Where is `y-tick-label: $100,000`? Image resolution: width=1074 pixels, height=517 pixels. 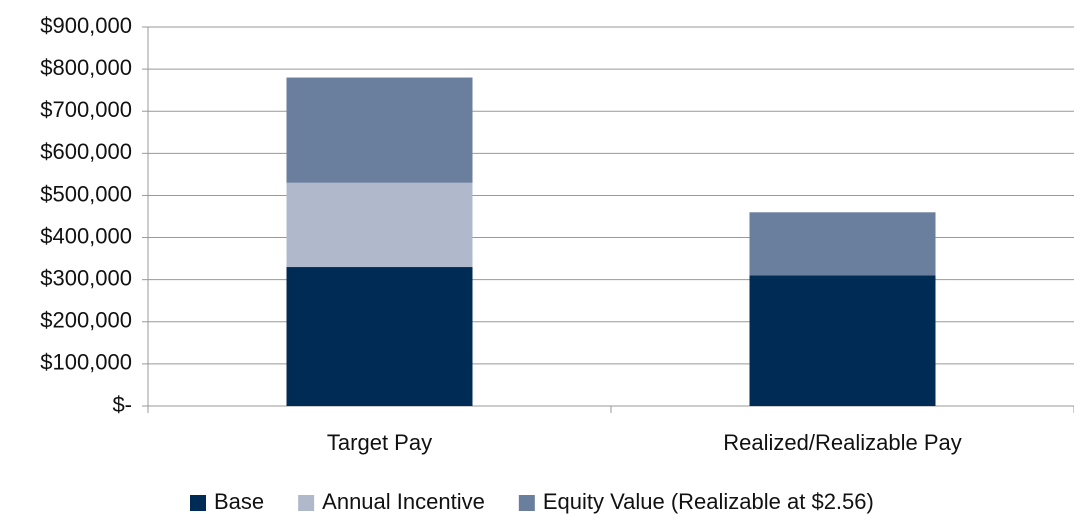 y-tick-label: $100,000 is located at coordinates (86, 362).